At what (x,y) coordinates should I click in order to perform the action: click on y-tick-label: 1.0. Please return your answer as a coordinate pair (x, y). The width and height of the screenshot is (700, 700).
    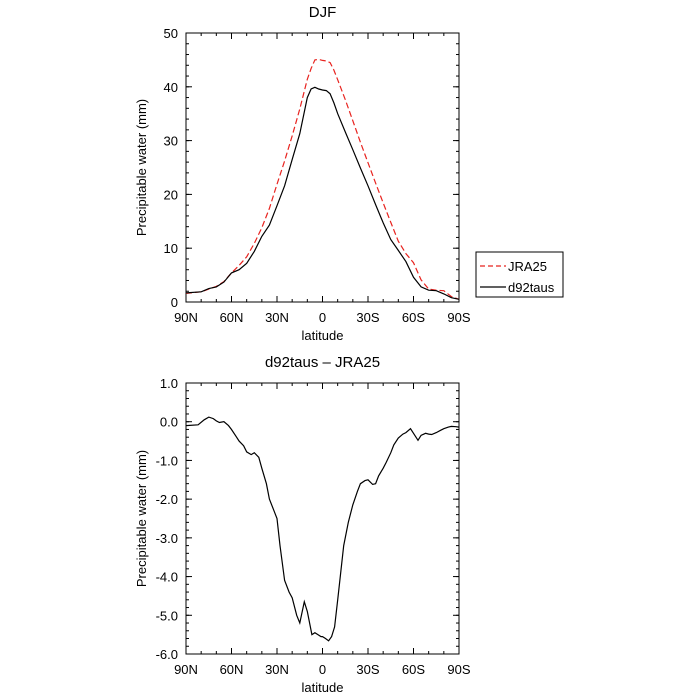
    Looking at the image, I should click on (169, 383).